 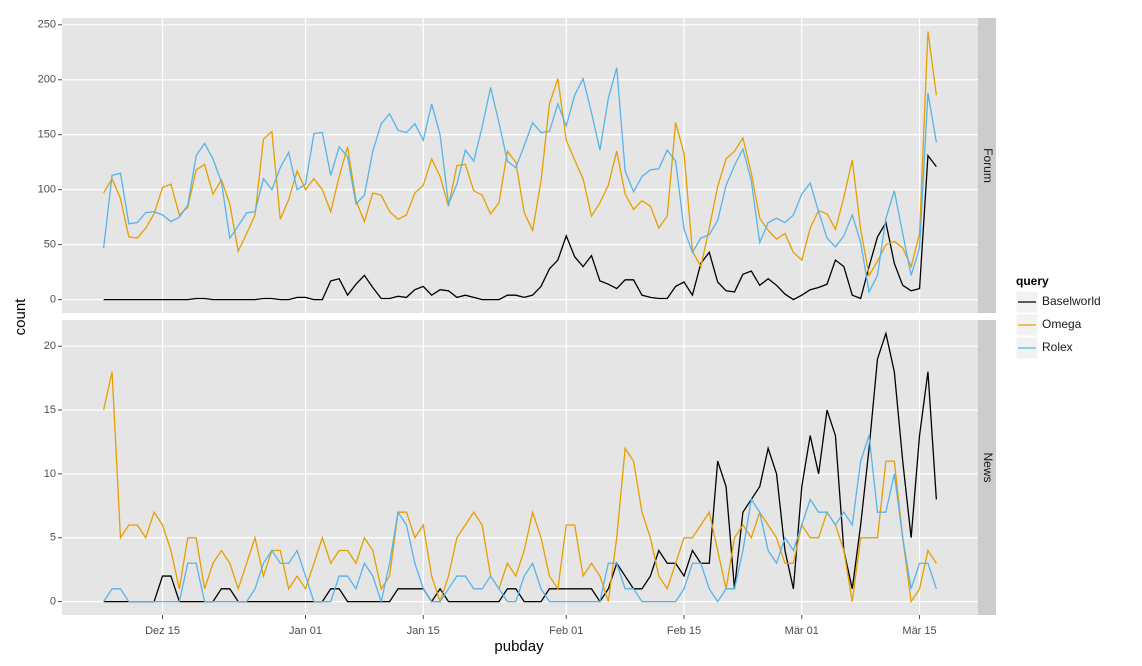 I want to click on y-tick-label: 50, so click(x=50, y=245).